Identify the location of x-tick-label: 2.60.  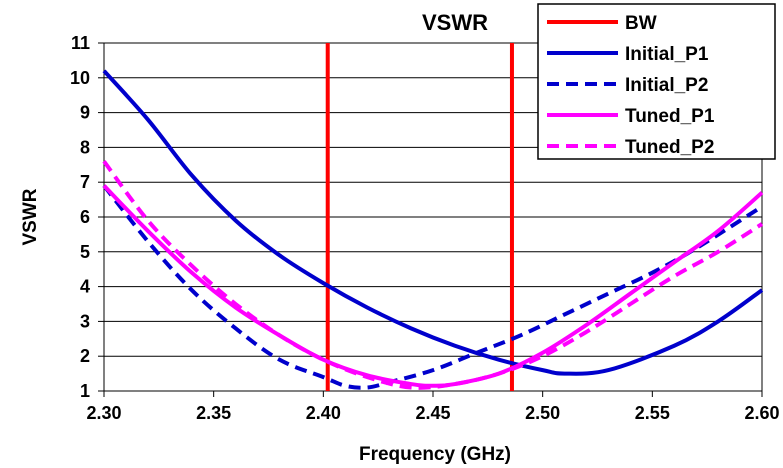
(761, 413).